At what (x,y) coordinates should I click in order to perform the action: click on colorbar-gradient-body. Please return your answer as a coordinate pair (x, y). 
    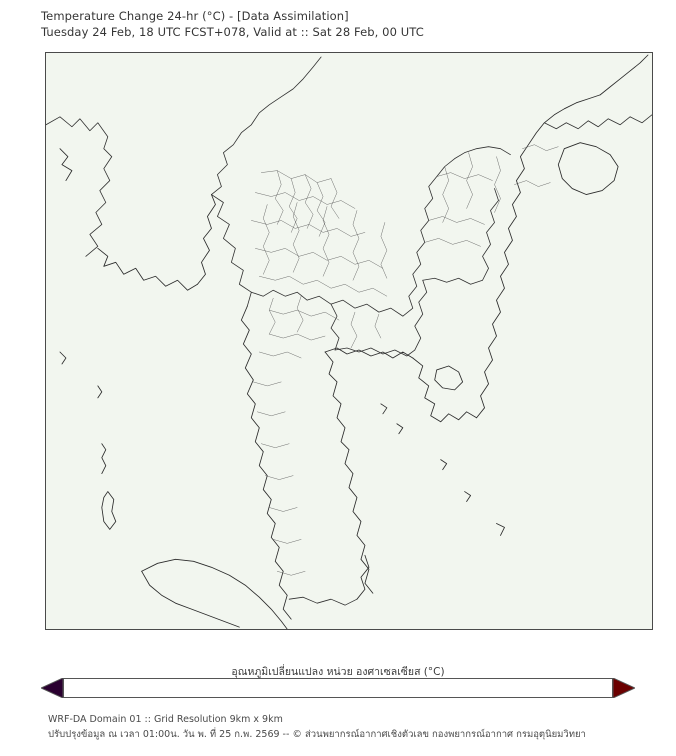
    Looking at the image, I should click on (338, 688).